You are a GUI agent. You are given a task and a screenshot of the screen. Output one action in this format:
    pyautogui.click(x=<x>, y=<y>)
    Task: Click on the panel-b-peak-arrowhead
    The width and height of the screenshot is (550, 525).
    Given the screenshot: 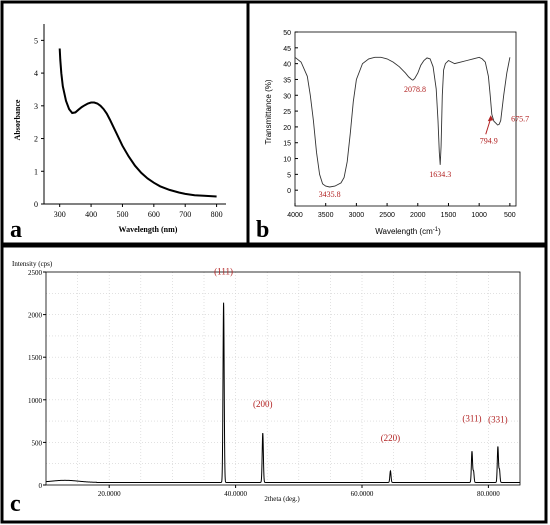 What is the action you would take?
    pyautogui.click(x=490, y=118)
    